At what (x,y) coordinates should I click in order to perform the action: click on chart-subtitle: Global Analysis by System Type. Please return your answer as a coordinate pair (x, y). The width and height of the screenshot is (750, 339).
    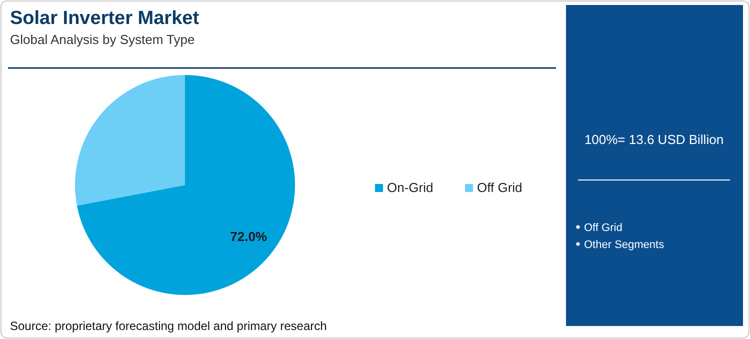
    Looking at the image, I should click on (102, 39).